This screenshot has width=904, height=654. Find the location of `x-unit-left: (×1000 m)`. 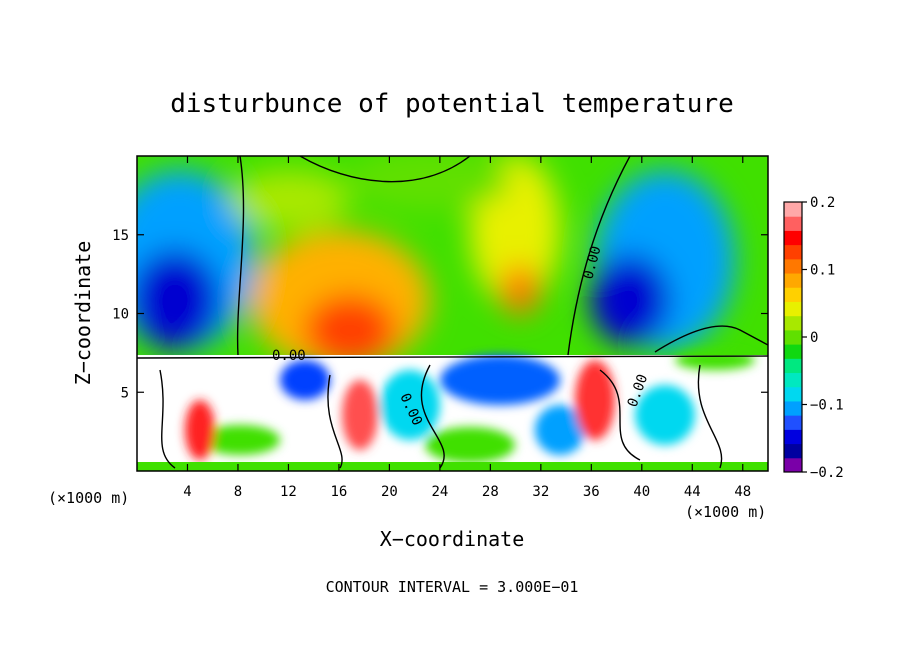

x-unit-left: (×1000 m) is located at coordinates (88, 498).